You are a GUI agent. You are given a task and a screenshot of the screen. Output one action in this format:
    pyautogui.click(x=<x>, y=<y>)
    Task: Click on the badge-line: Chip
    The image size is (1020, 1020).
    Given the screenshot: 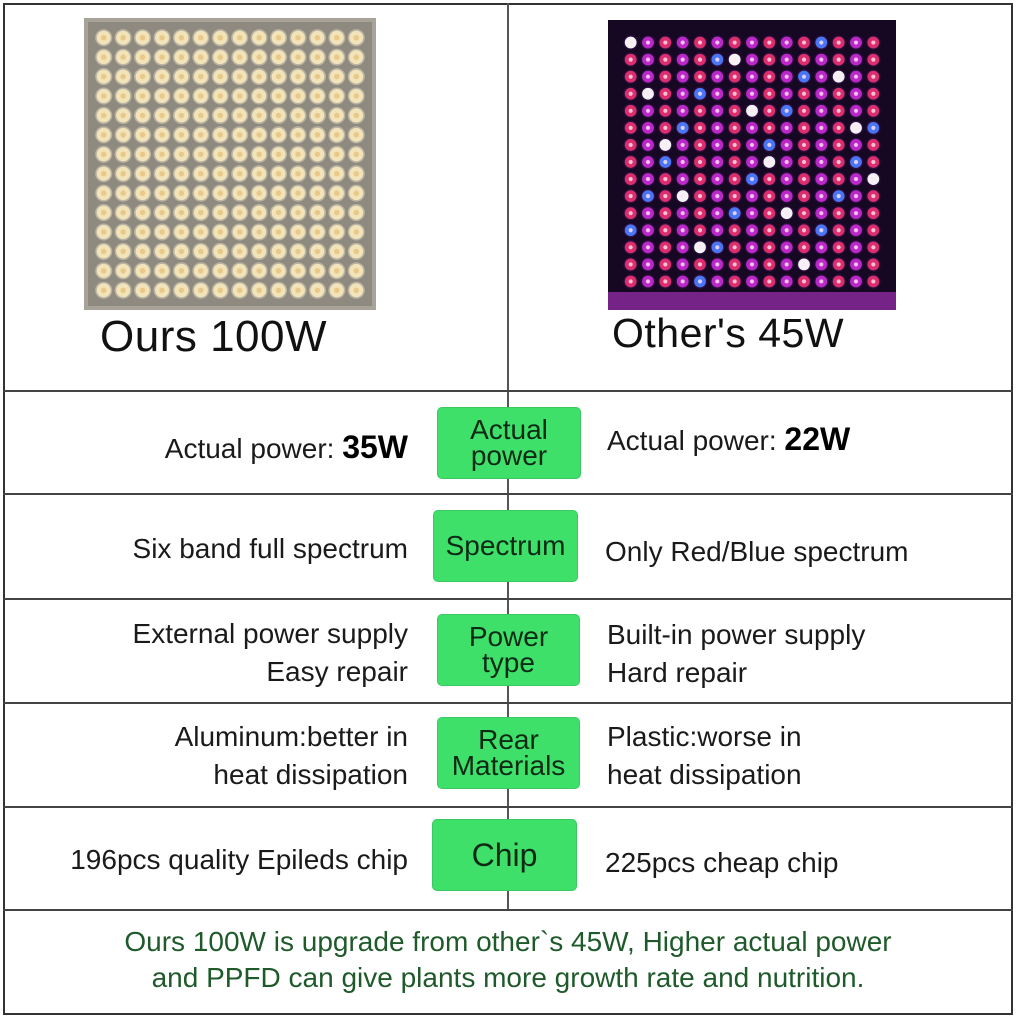 What is the action you would take?
    pyautogui.click(x=504, y=855)
    